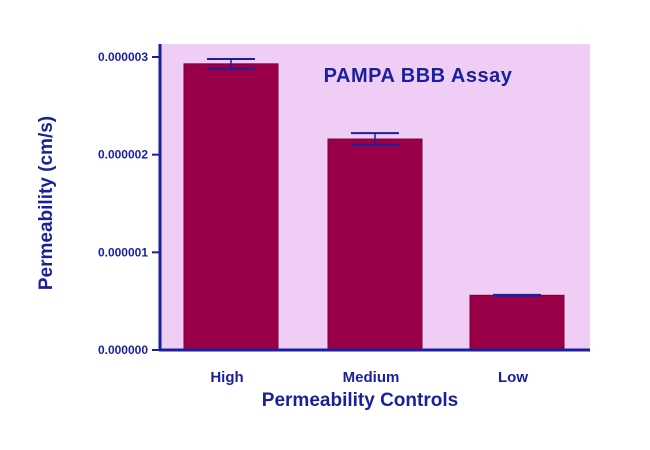  I want to click on x-axis-title: Permeability Controls, so click(360, 400).